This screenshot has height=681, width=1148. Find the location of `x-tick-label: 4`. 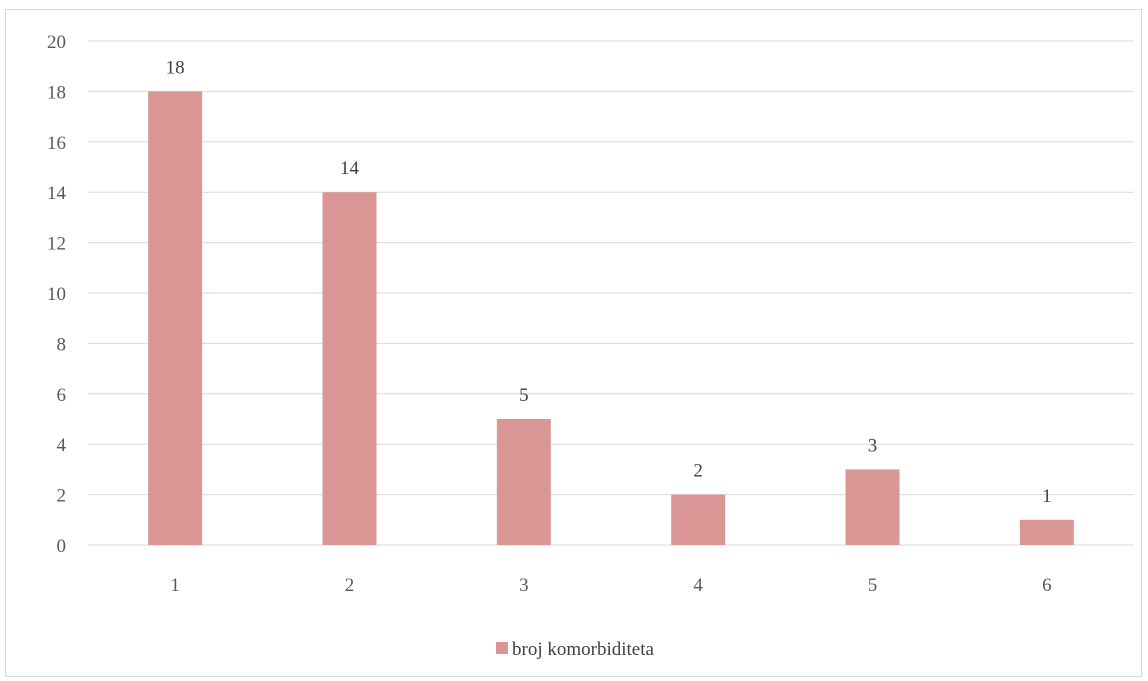

x-tick-label: 4 is located at coordinates (698, 585).